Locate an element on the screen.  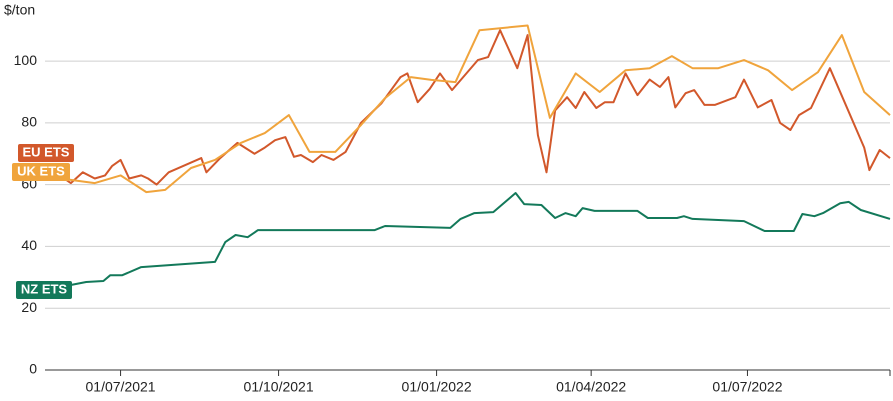
series-label: UK ETS is located at coordinates (41, 170).